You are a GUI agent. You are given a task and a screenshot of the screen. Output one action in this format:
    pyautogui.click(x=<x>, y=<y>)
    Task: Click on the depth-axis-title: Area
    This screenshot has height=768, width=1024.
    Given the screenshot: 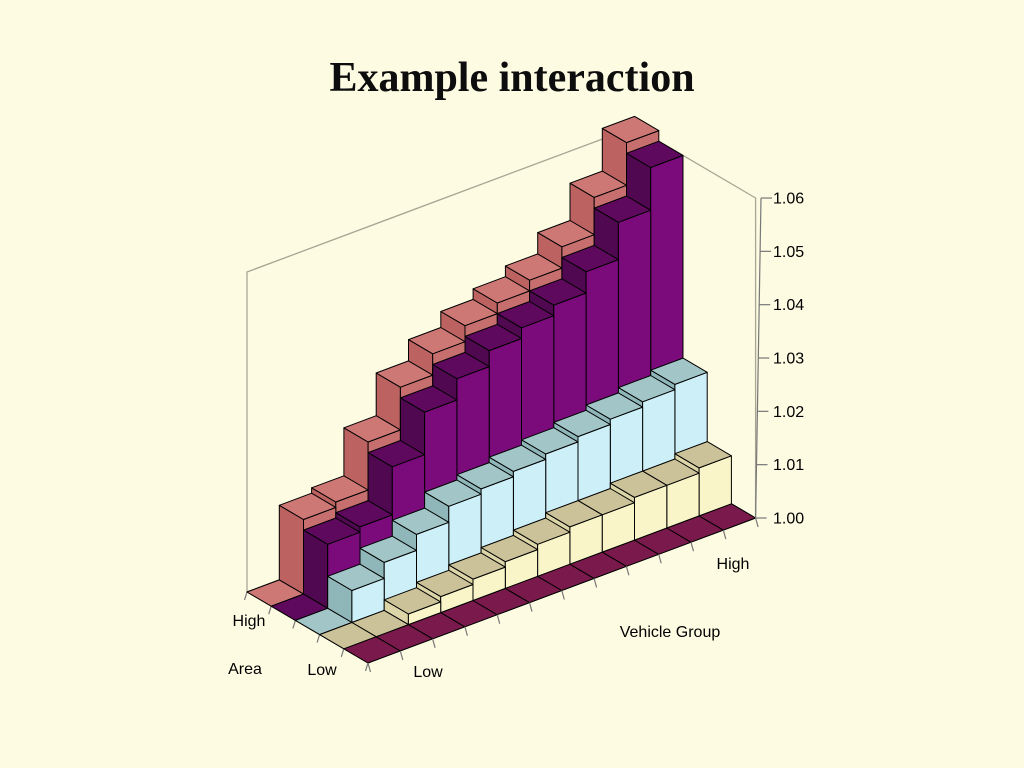 What is the action you would take?
    pyautogui.click(x=245, y=669)
    